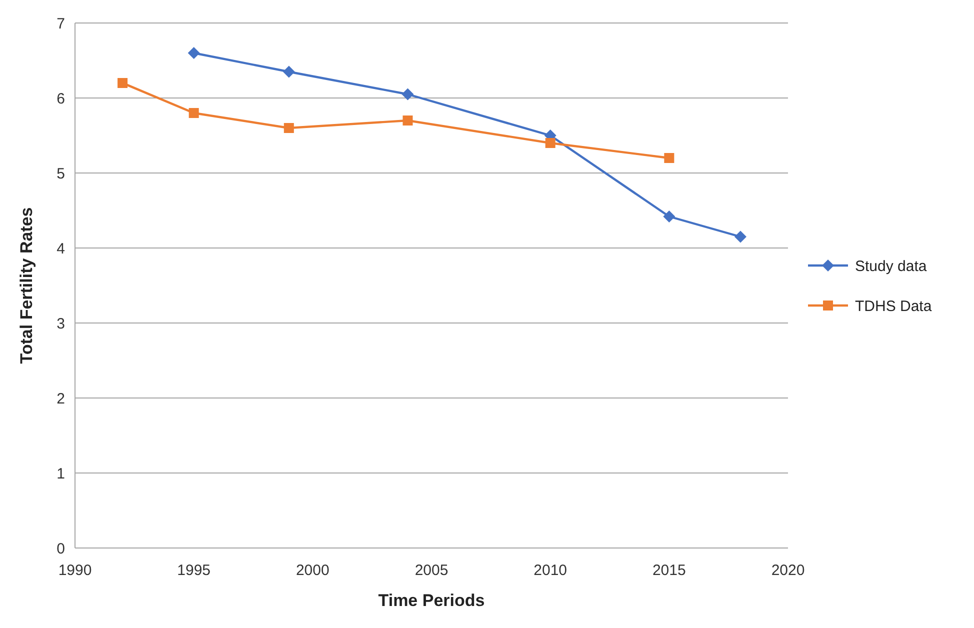  I want to click on x-axis-title: Time Periods, so click(431, 600).